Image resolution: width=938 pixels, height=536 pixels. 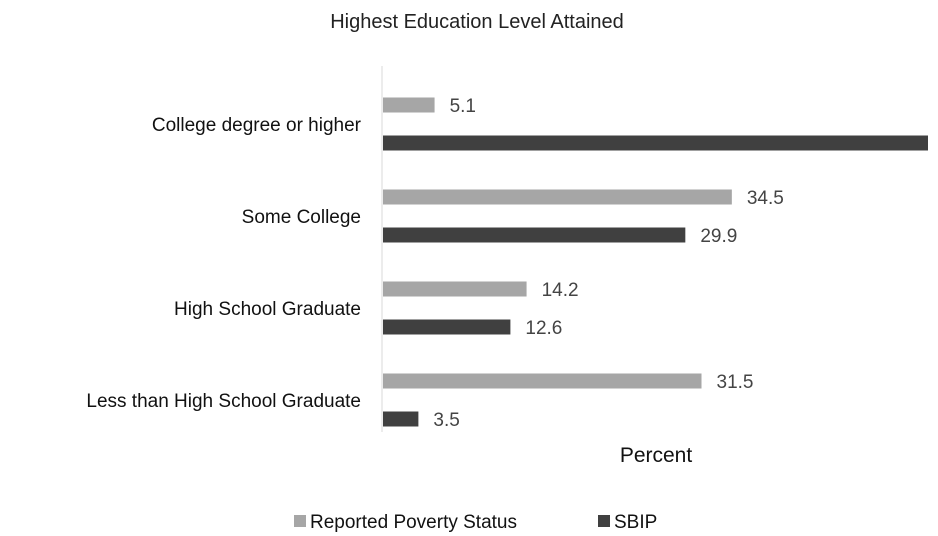 What do you see at coordinates (463, 106) in the screenshot?
I see `data-label: 5.1` at bounding box center [463, 106].